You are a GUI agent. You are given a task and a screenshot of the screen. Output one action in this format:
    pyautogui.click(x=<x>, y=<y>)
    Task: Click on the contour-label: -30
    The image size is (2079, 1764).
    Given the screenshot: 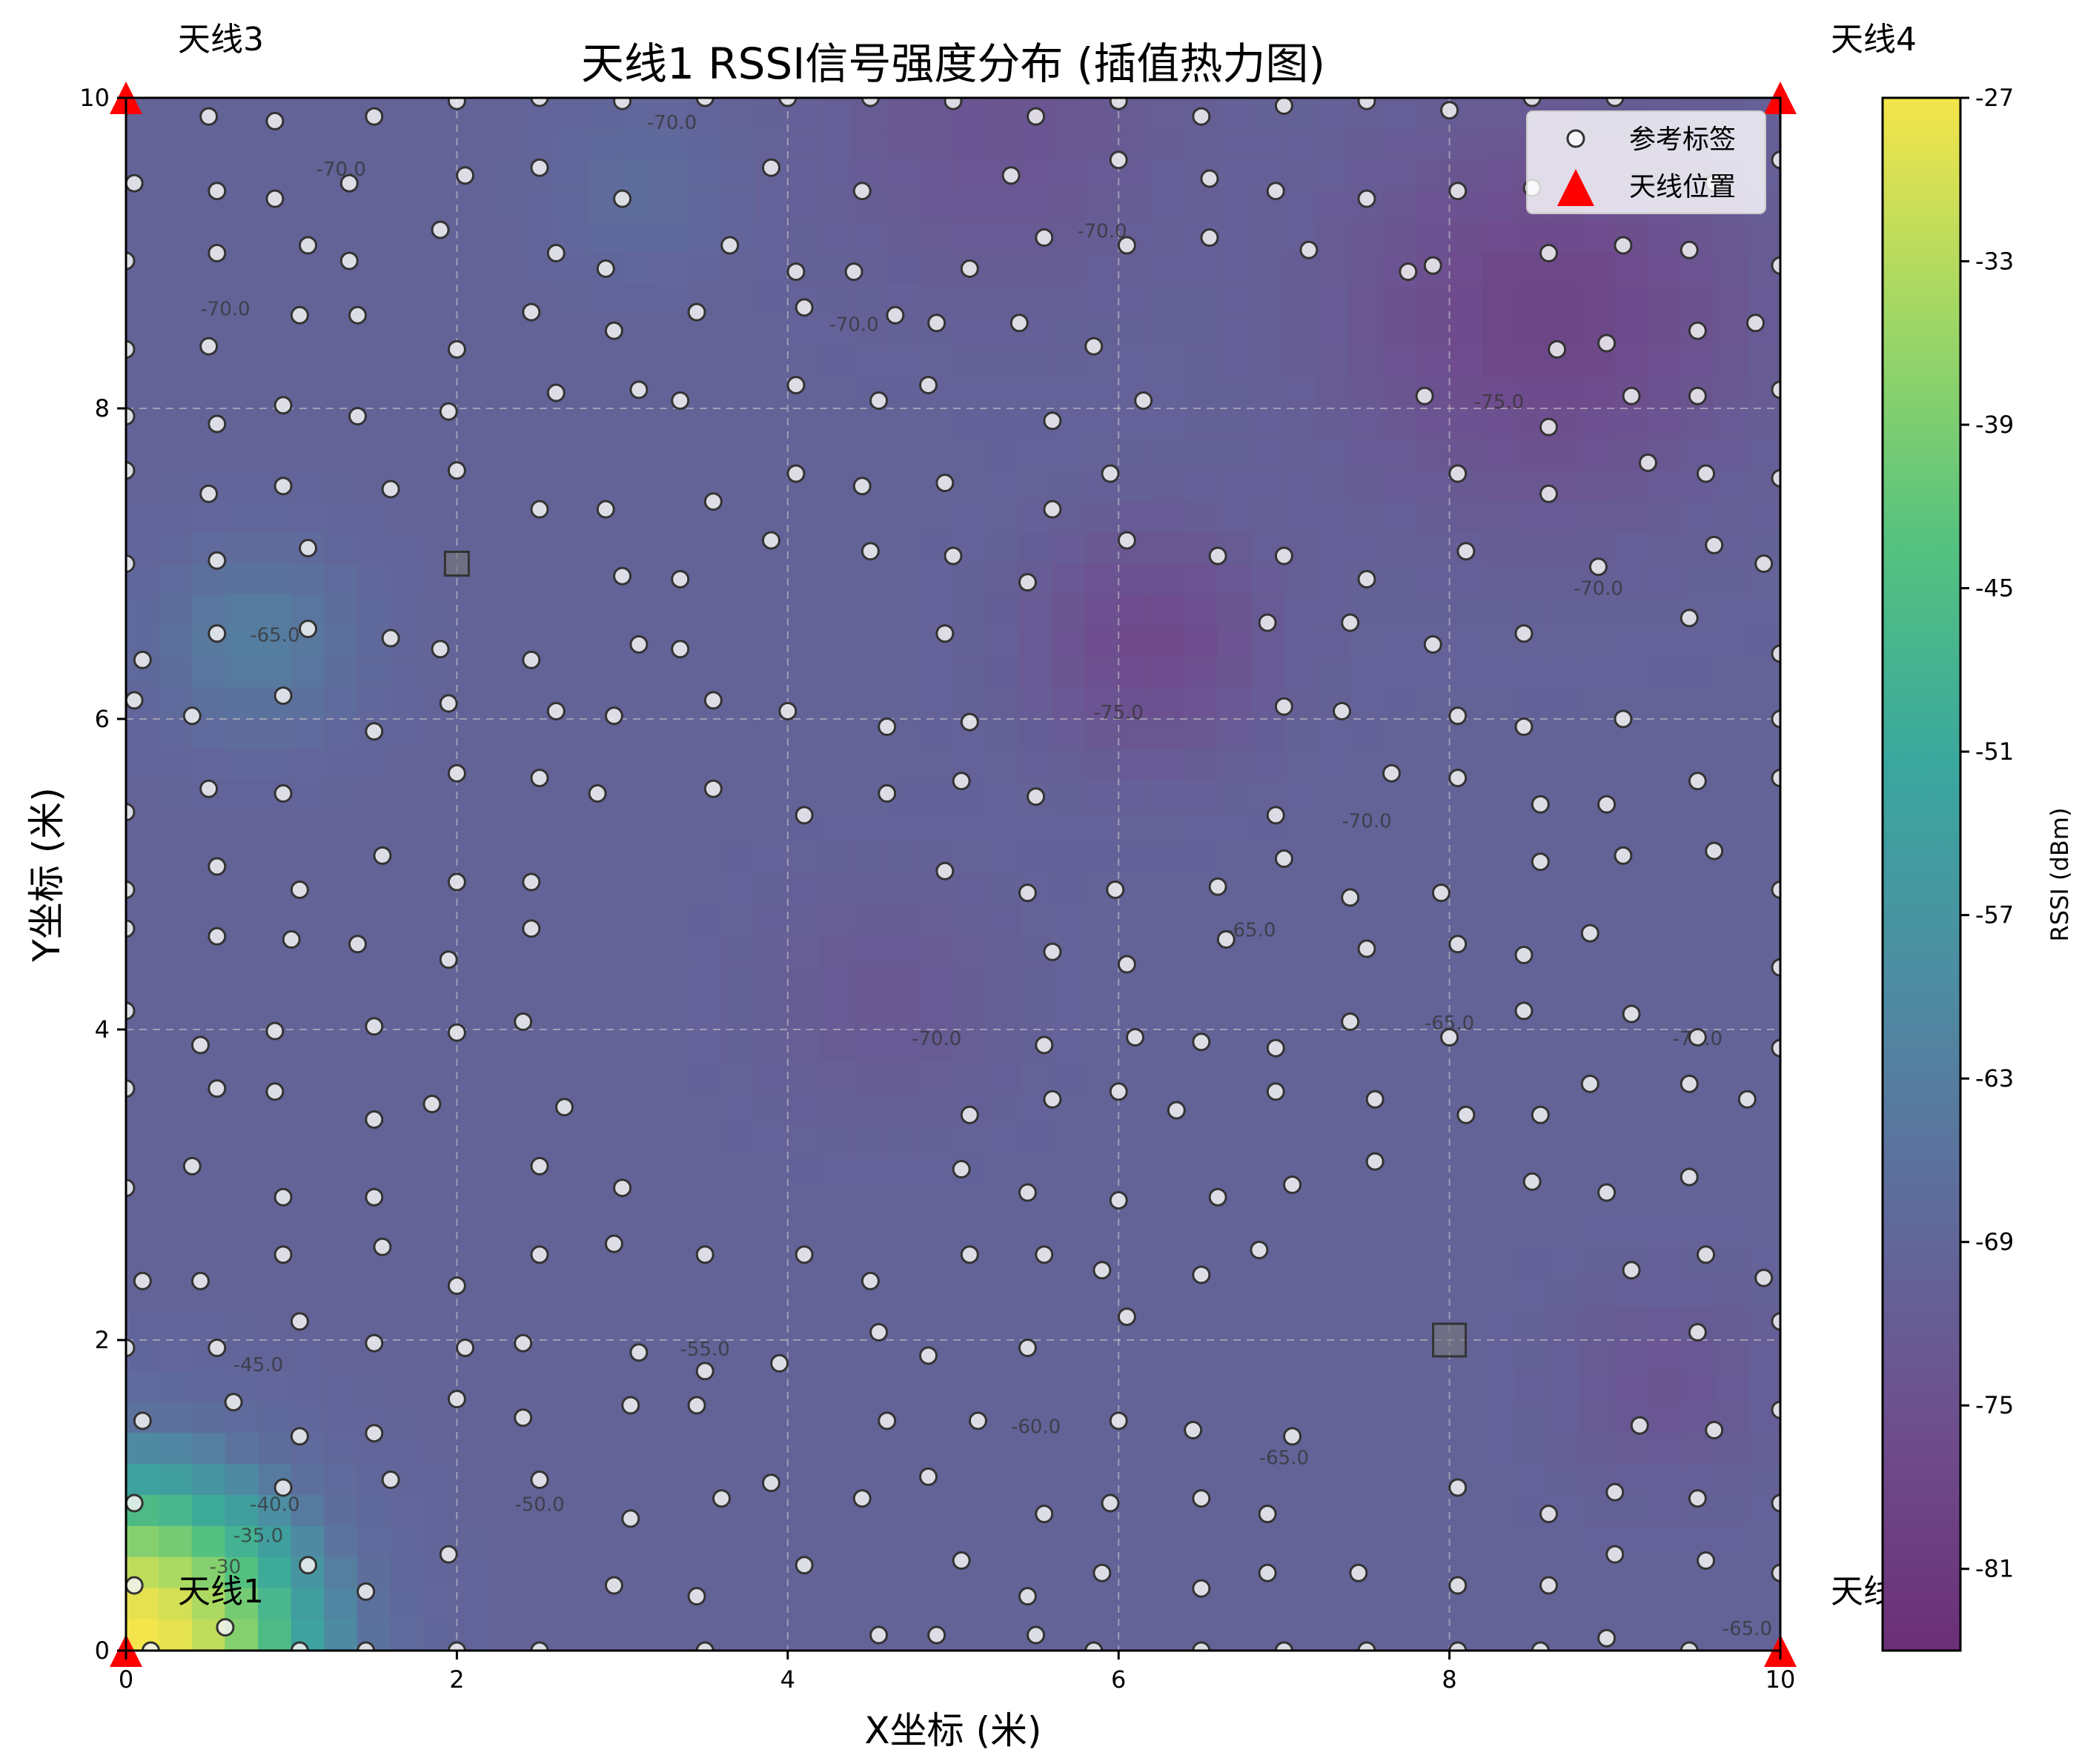 What is the action you would take?
    pyautogui.click(x=225, y=1567)
    